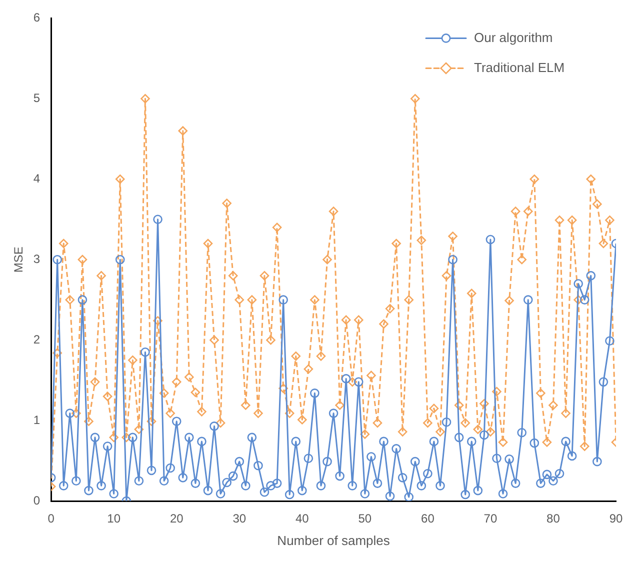  I want to click on x-tick-label: 60, so click(428, 519).